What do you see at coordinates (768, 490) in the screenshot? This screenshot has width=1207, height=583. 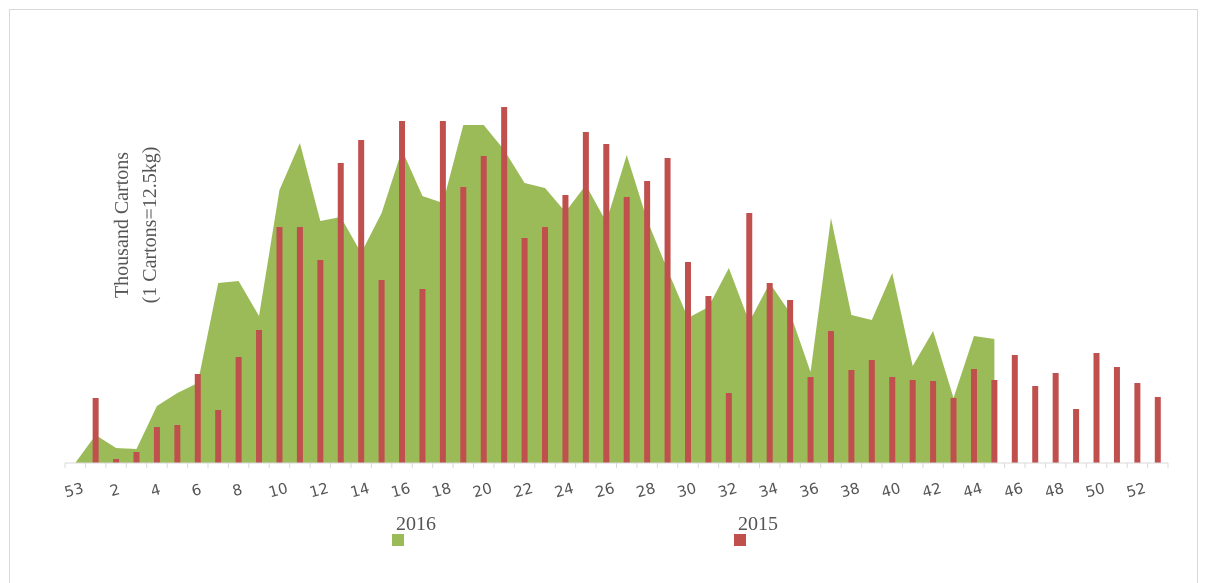 I see `x-tick-label: 34` at bounding box center [768, 490].